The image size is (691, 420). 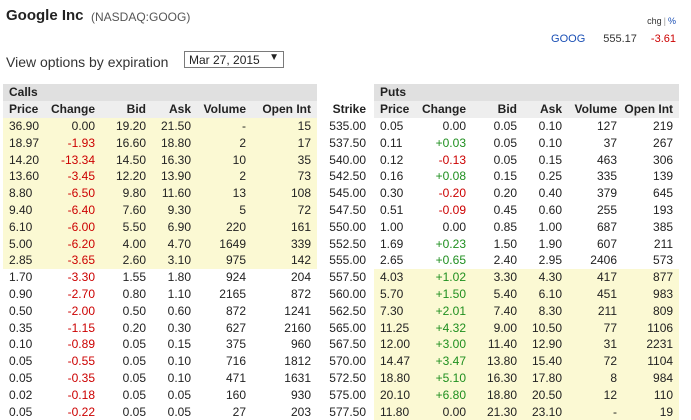 I want to click on calls-change-cell: -1.93, so click(x=73, y=143).